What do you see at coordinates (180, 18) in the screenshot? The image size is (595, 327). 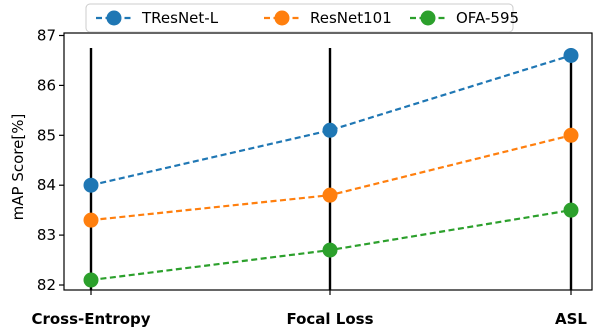 I see `legend-label: TResNet-L` at bounding box center [180, 18].